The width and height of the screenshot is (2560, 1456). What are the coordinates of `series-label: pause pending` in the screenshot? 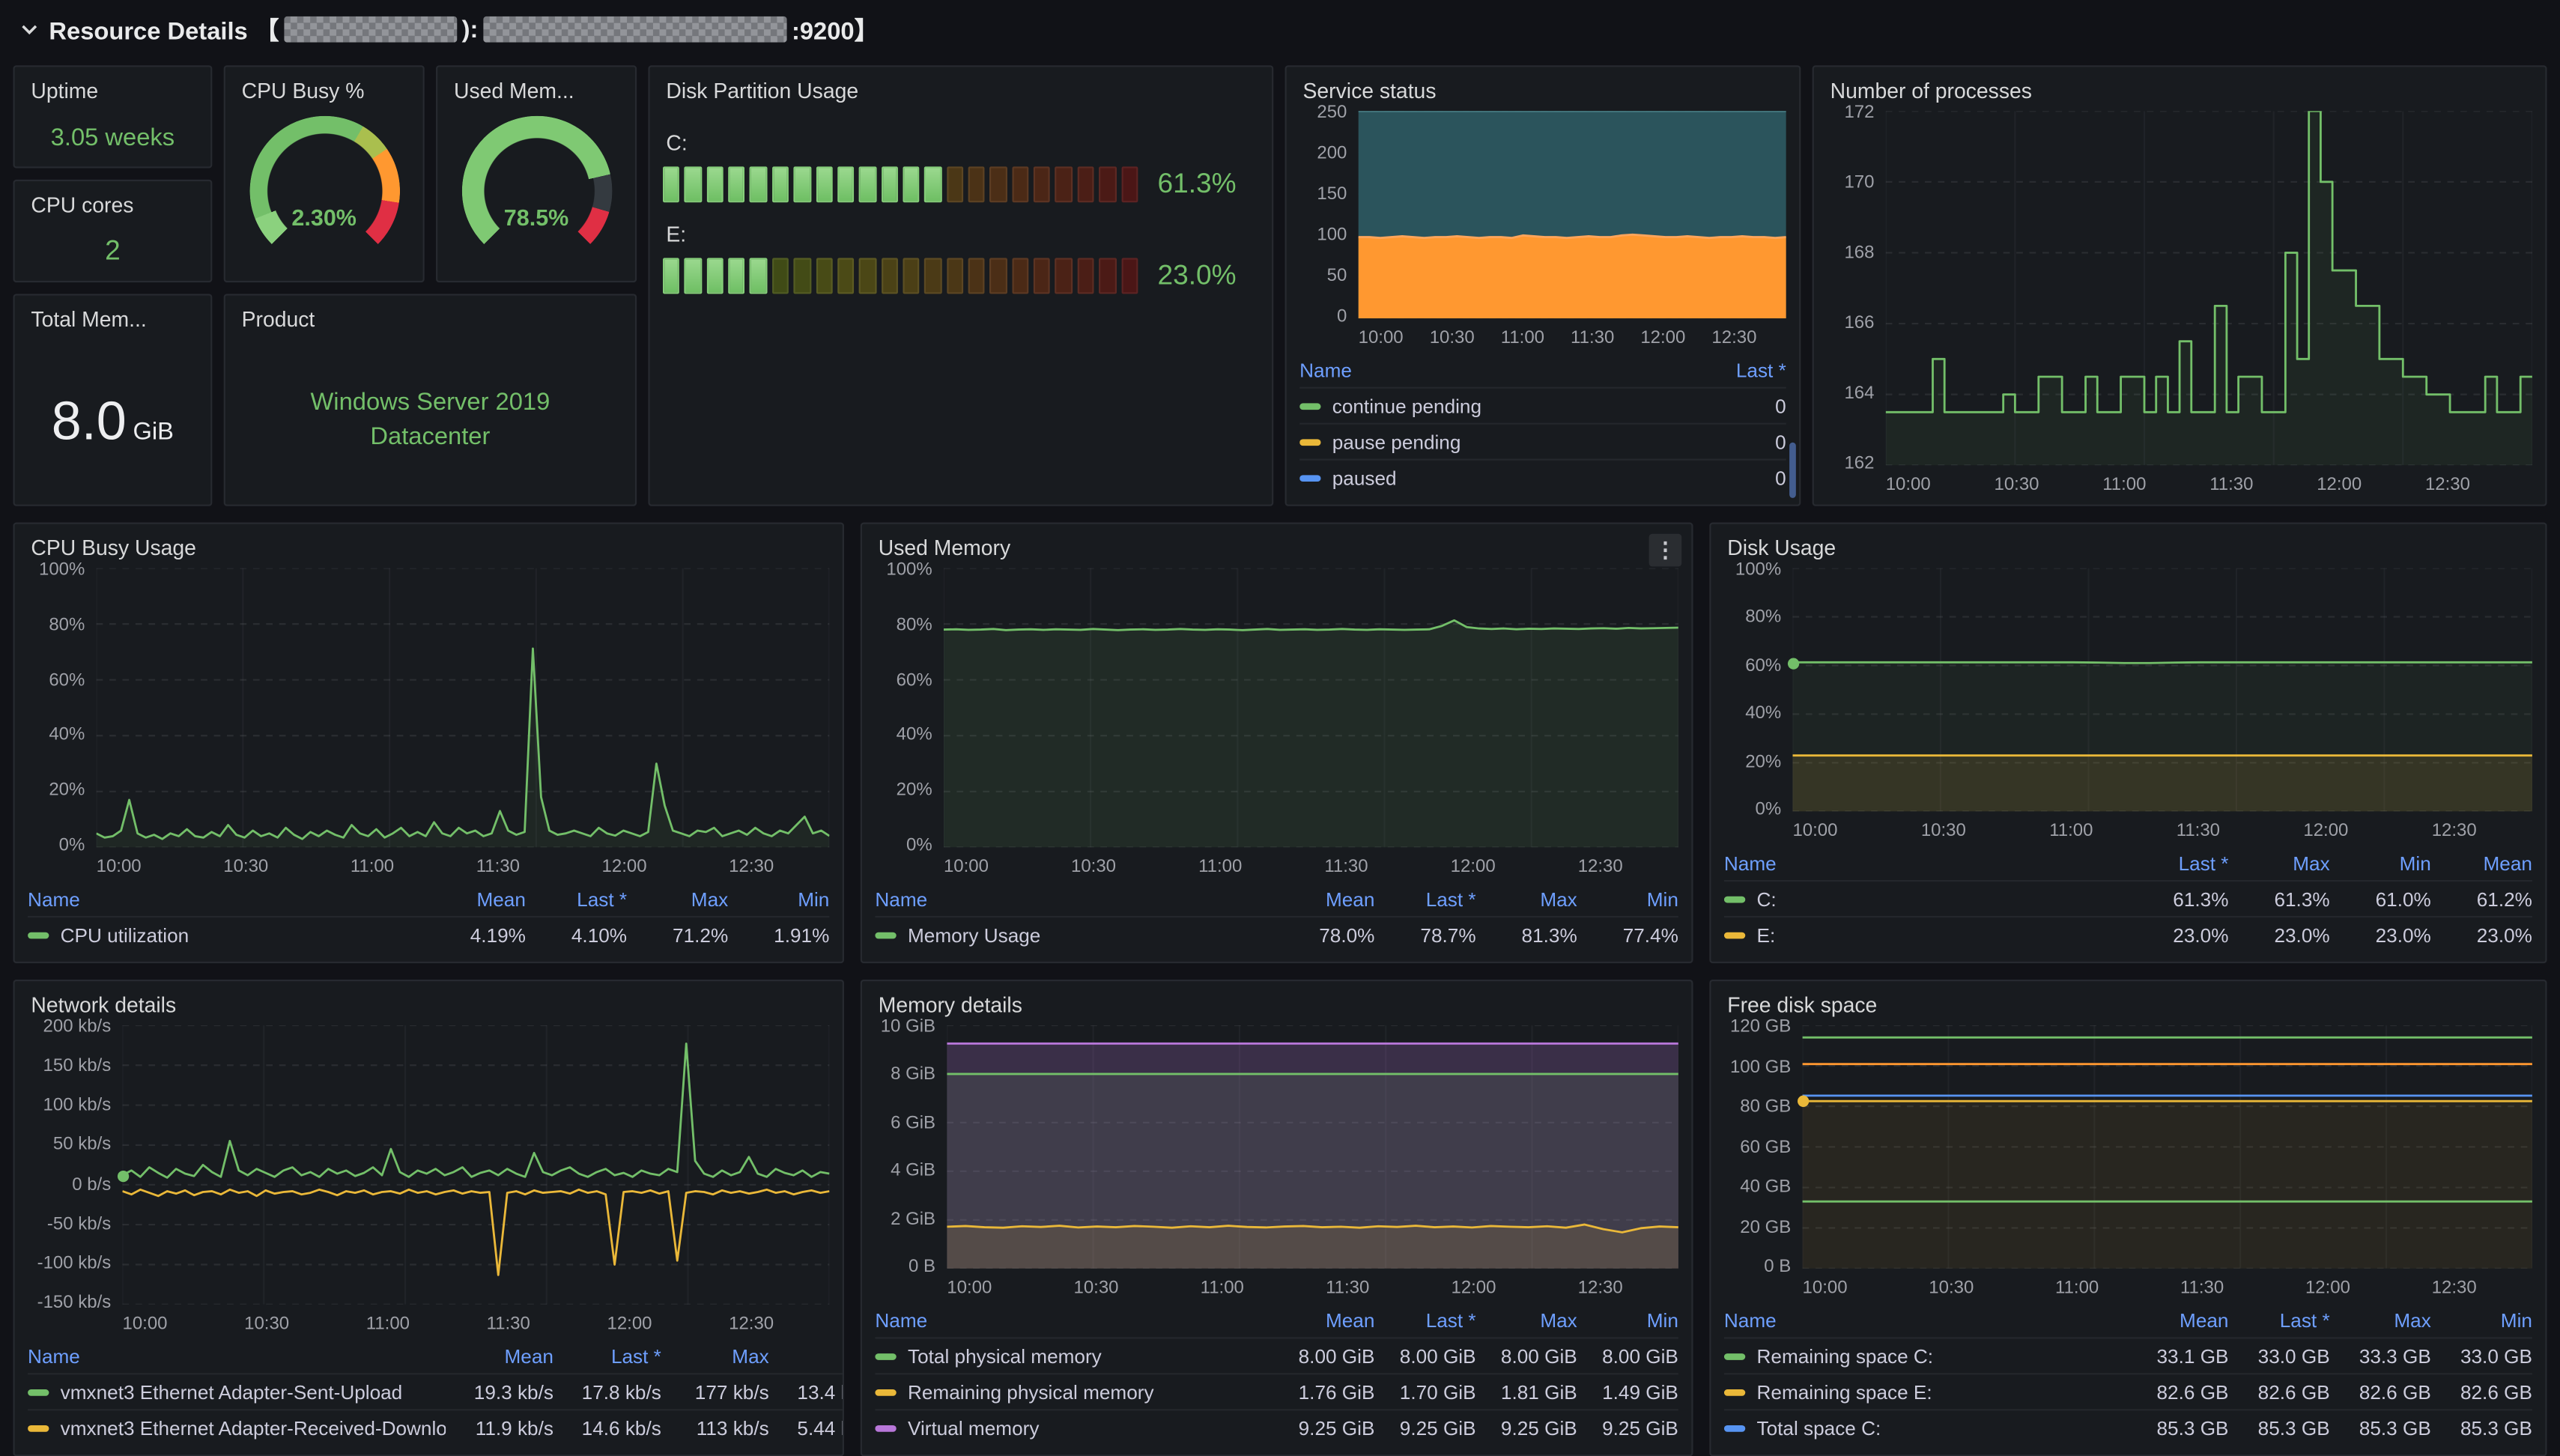 It's located at (1396, 442).